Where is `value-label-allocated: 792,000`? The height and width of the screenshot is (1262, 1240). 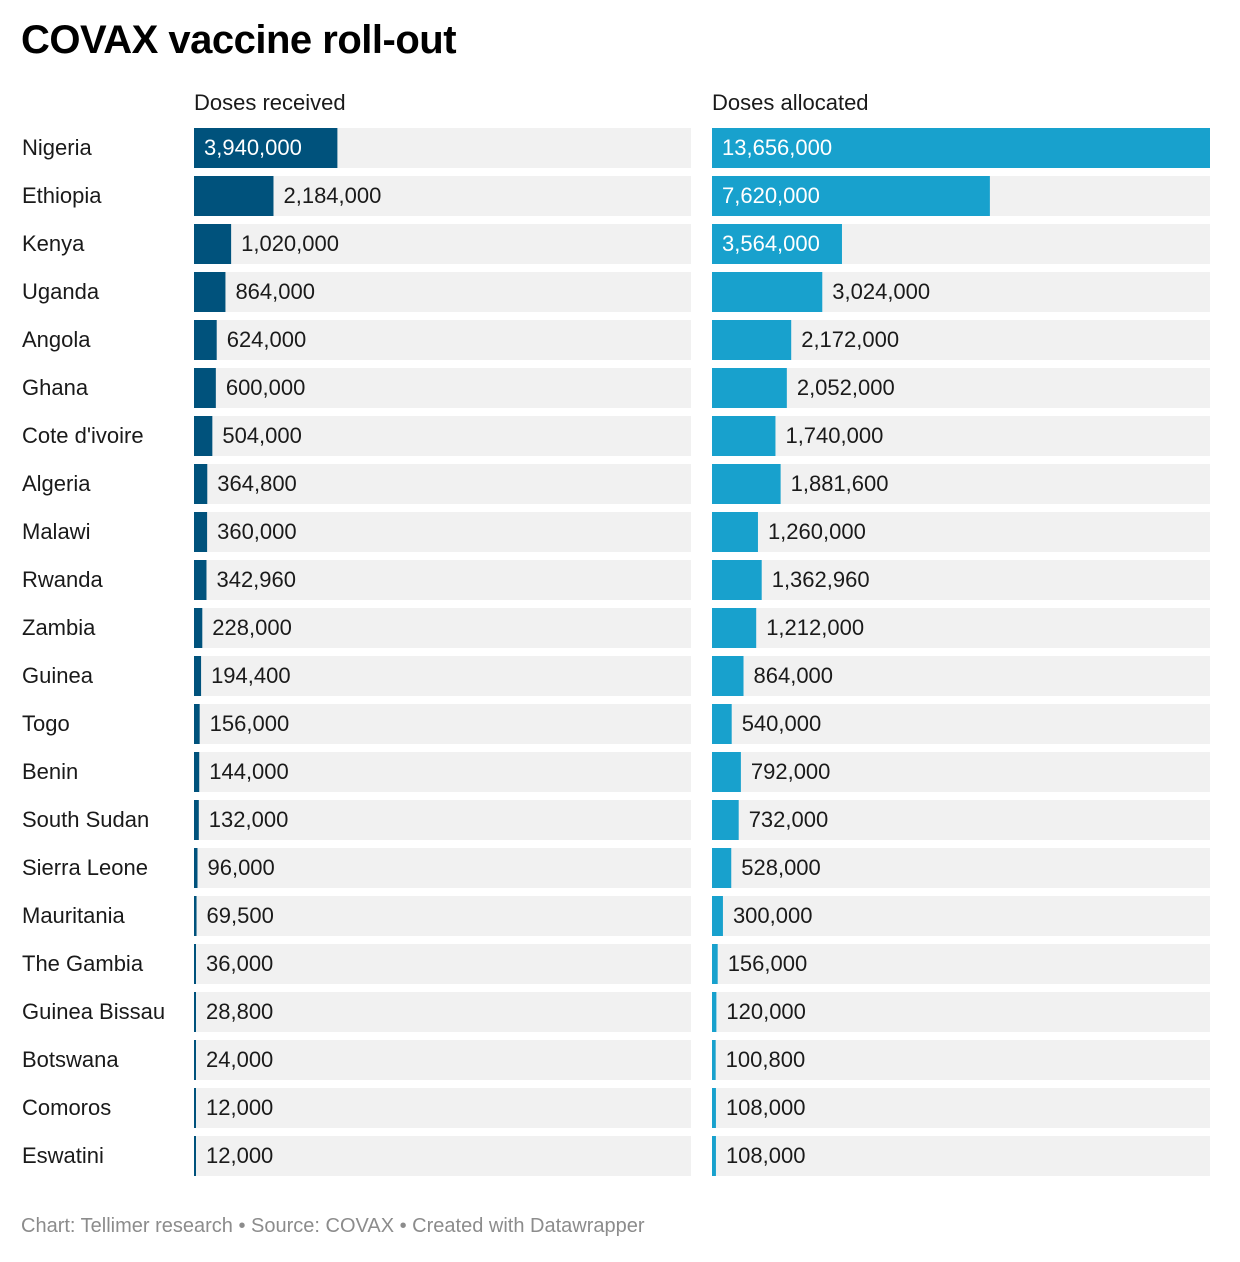 value-label-allocated: 792,000 is located at coordinates (791, 771).